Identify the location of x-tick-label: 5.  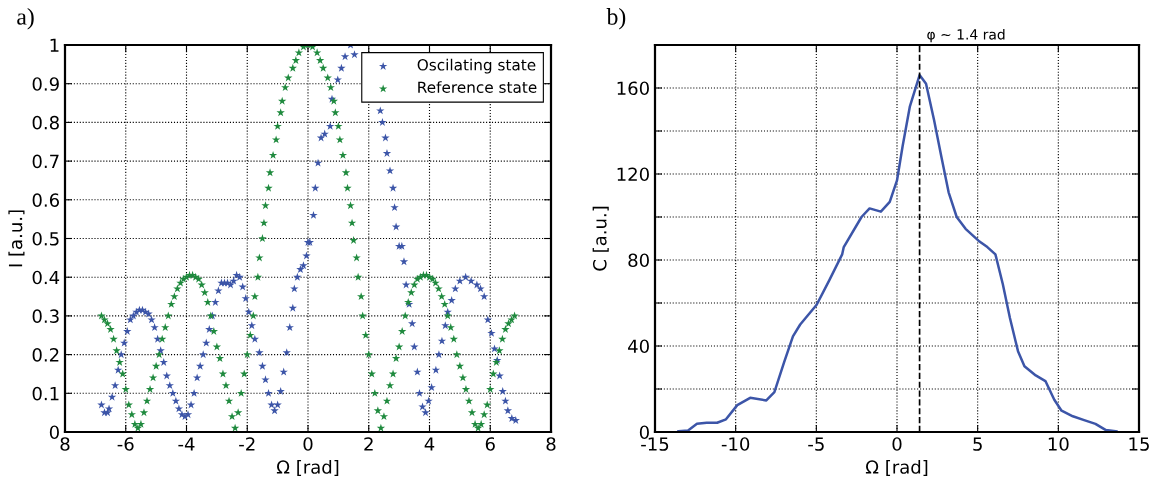
(977, 444).